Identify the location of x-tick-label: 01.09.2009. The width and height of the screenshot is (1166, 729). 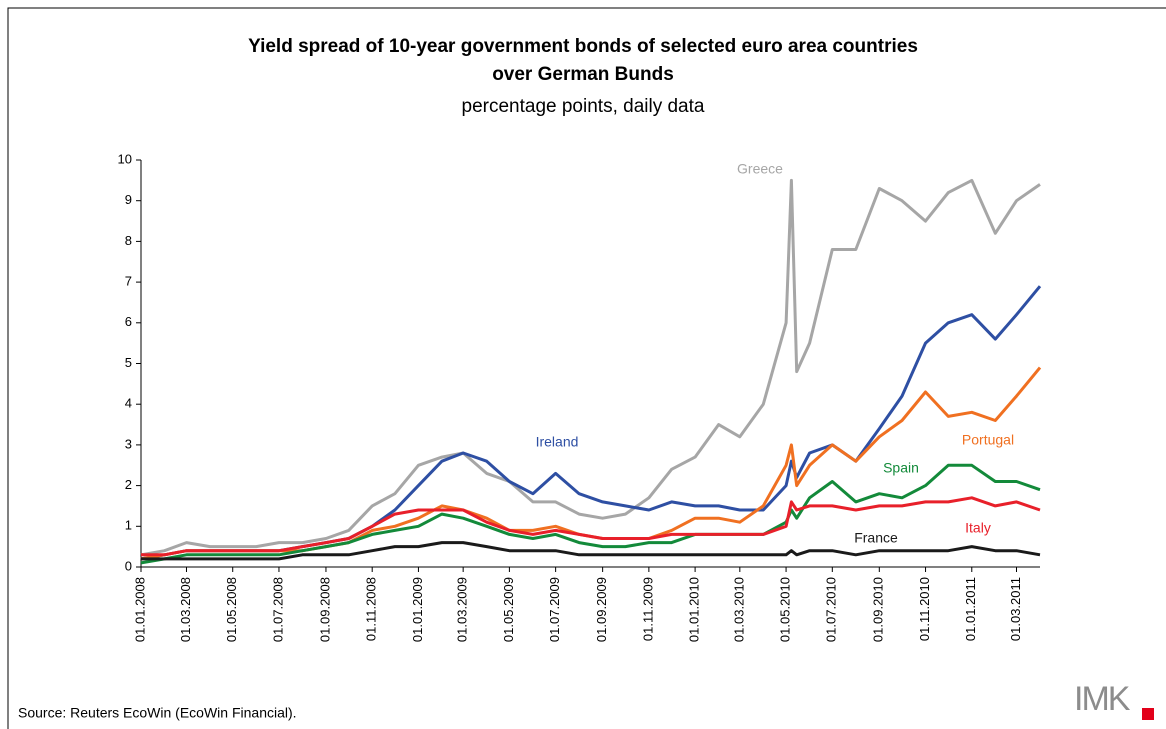
(601, 609).